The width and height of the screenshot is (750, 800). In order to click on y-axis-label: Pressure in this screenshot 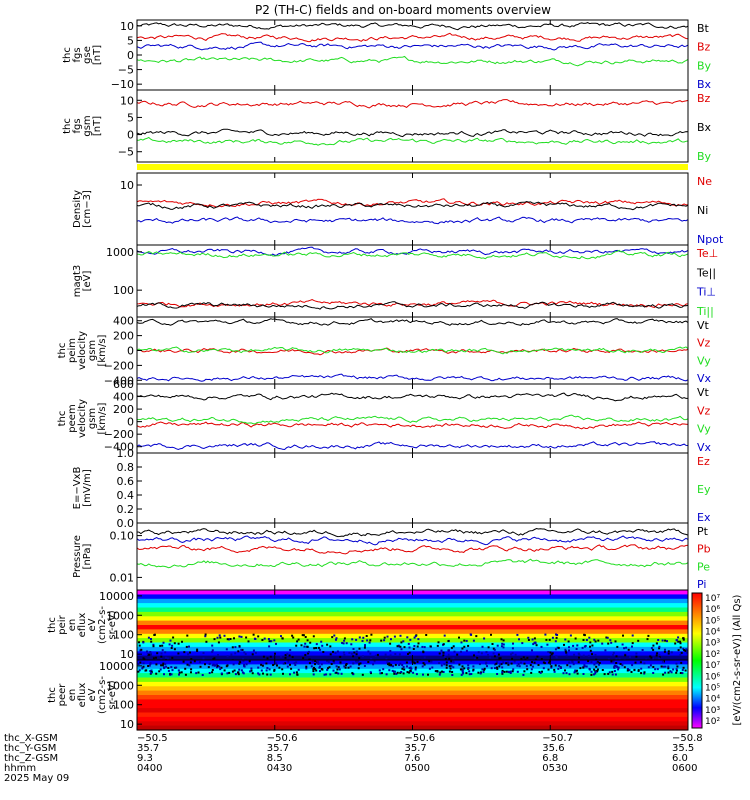, I will do `click(77, 556)`.